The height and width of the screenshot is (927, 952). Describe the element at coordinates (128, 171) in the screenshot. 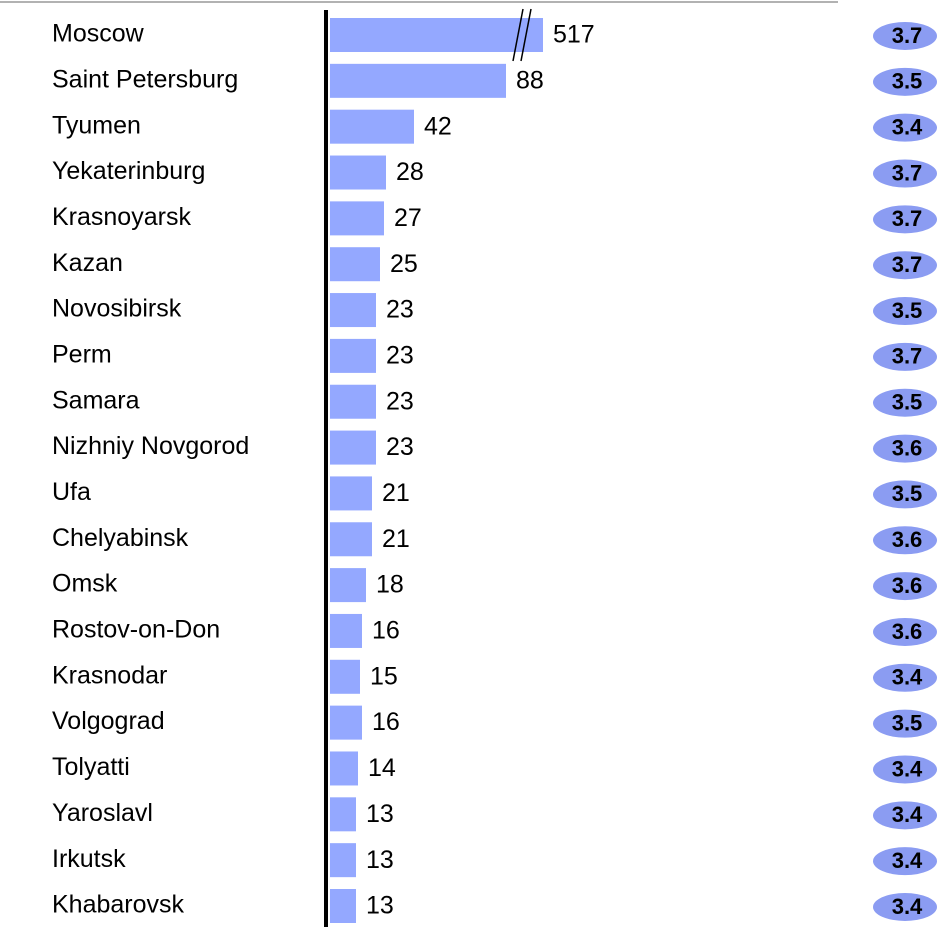

I see `category-label: Yekaterinburg` at that location.